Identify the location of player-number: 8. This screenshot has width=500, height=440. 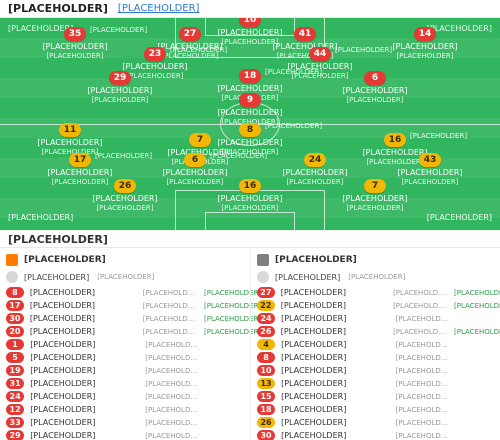
(250, 130).